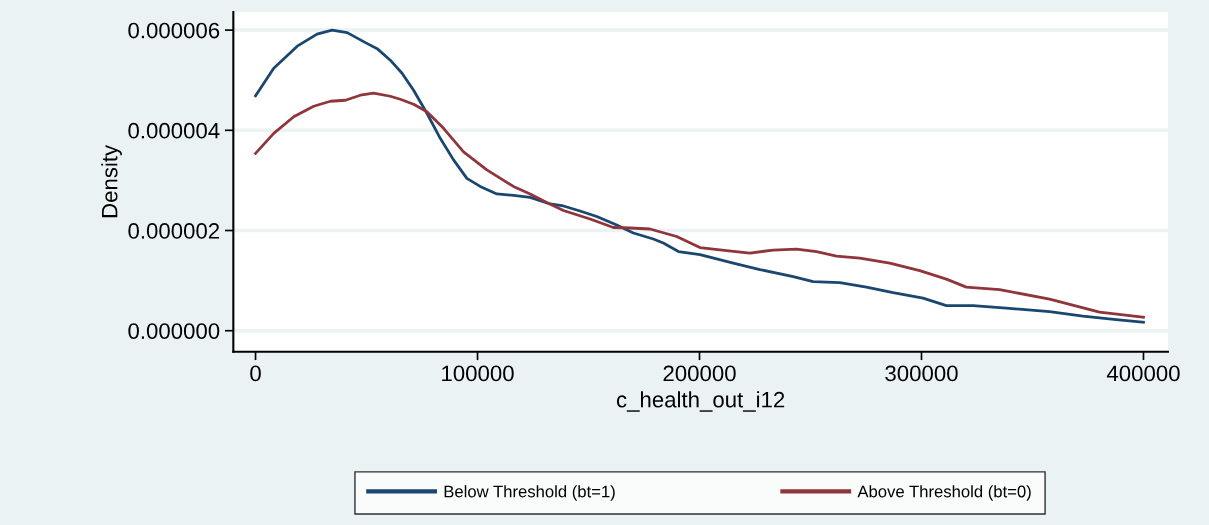 This screenshot has height=525, width=1209. I want to click on legend-label: Above Threshold (bt=0), so click(944, 493).